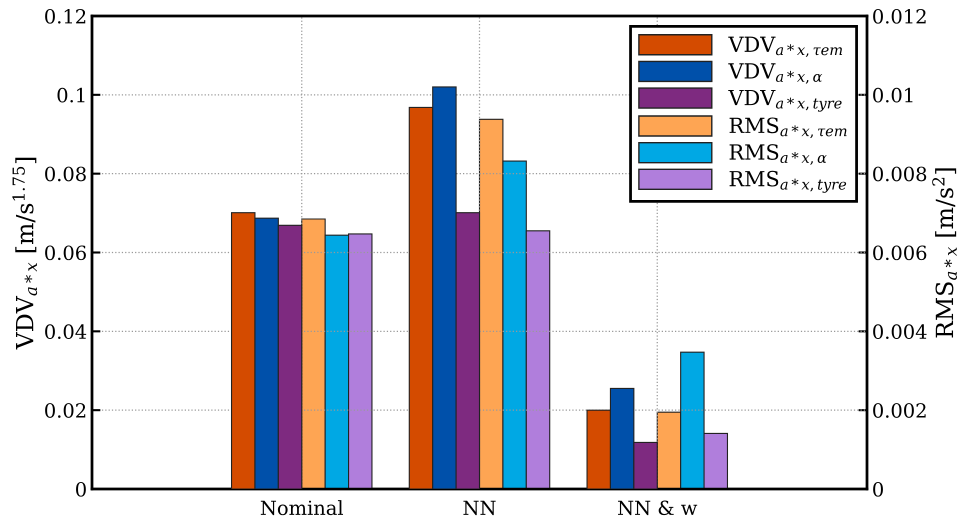 This screenshot has width=970, height=528. What do you see at coordinates (944, 253) in the screenshot?
I see `y2-axis-title: RMS$_{a*x}$ [m/s$^{2}$]` at bounding box center [944, 253].